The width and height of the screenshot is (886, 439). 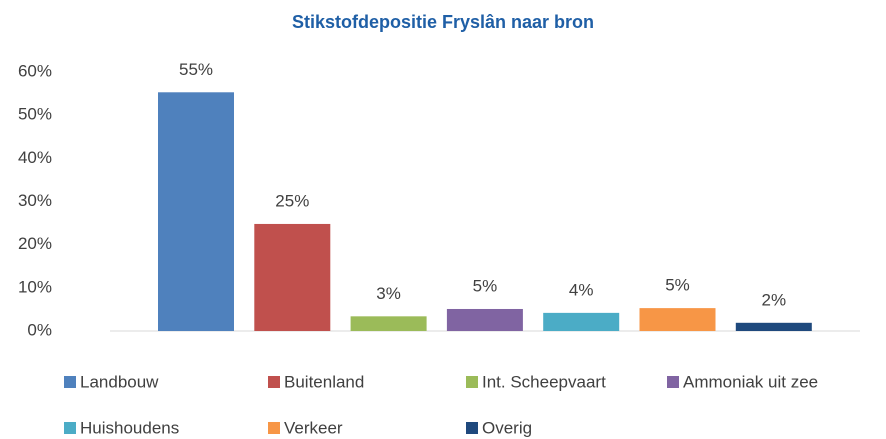 What do you see at coordinates (324, 381) in the screenshot?
I see `legend-label: Buitenland` at bounding box center [324, 381].